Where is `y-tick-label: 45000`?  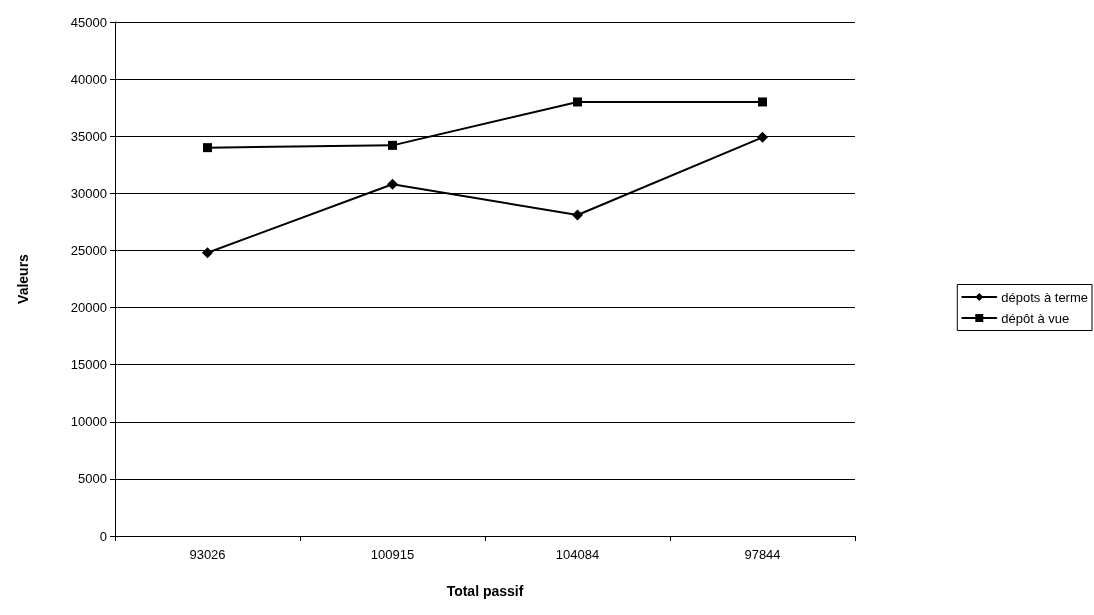
y-tick-label: 45000 is located at coordinates (88, 22).